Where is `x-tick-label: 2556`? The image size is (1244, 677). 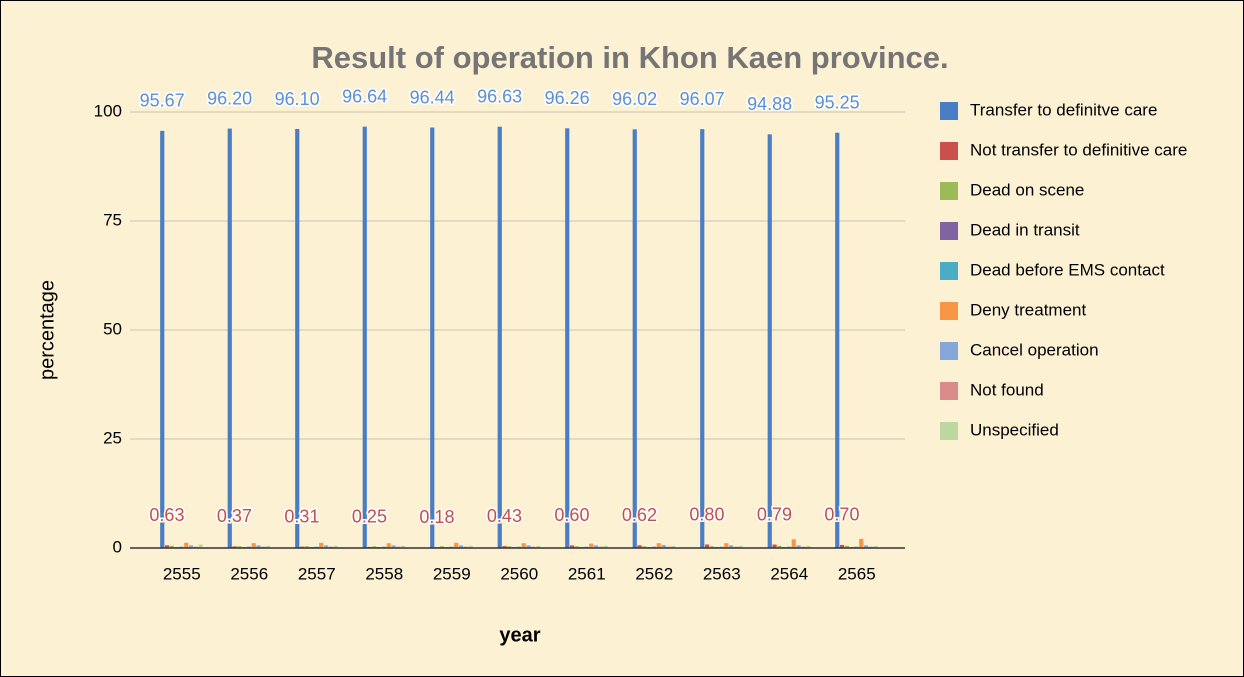 x-tick-label: 2556 is located at coordinates (249, 573).